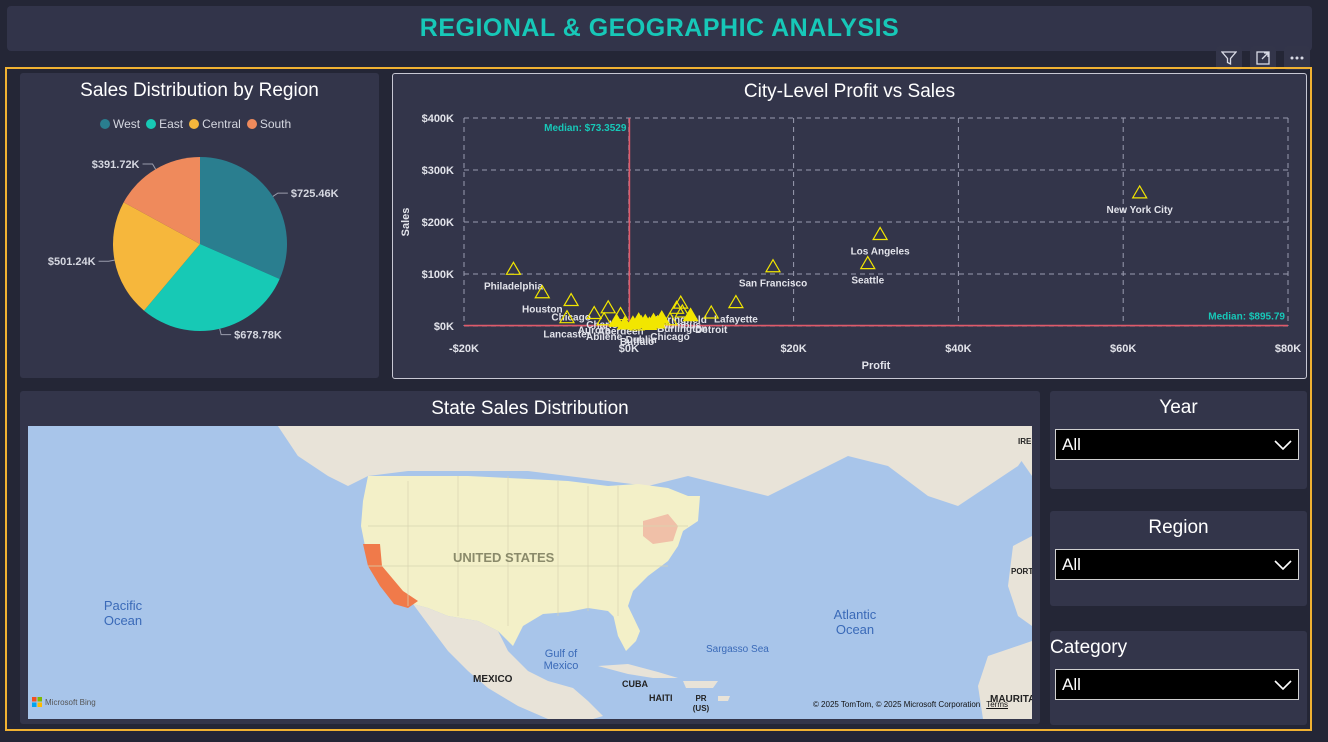  I want to click on scatter-point-label: Houston, so click(542, 310).